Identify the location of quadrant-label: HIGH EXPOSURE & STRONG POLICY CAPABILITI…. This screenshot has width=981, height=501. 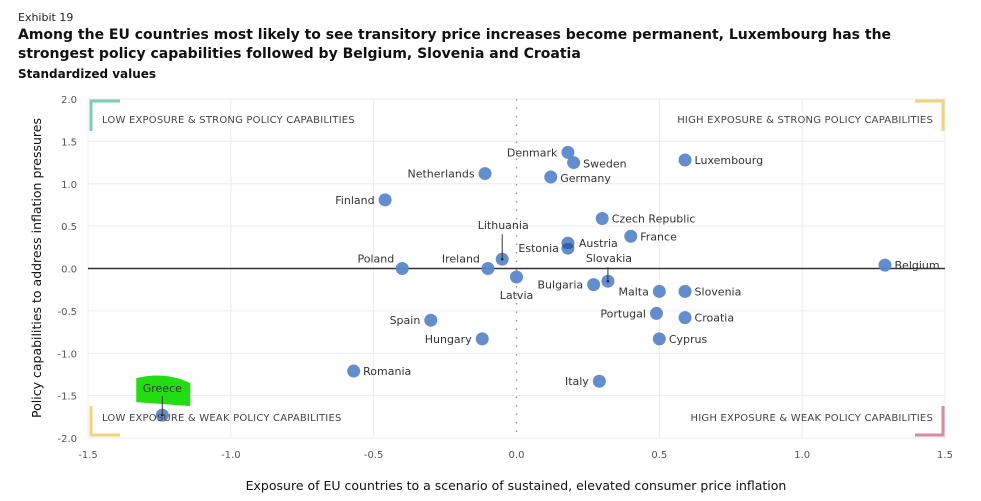
(805, 120).